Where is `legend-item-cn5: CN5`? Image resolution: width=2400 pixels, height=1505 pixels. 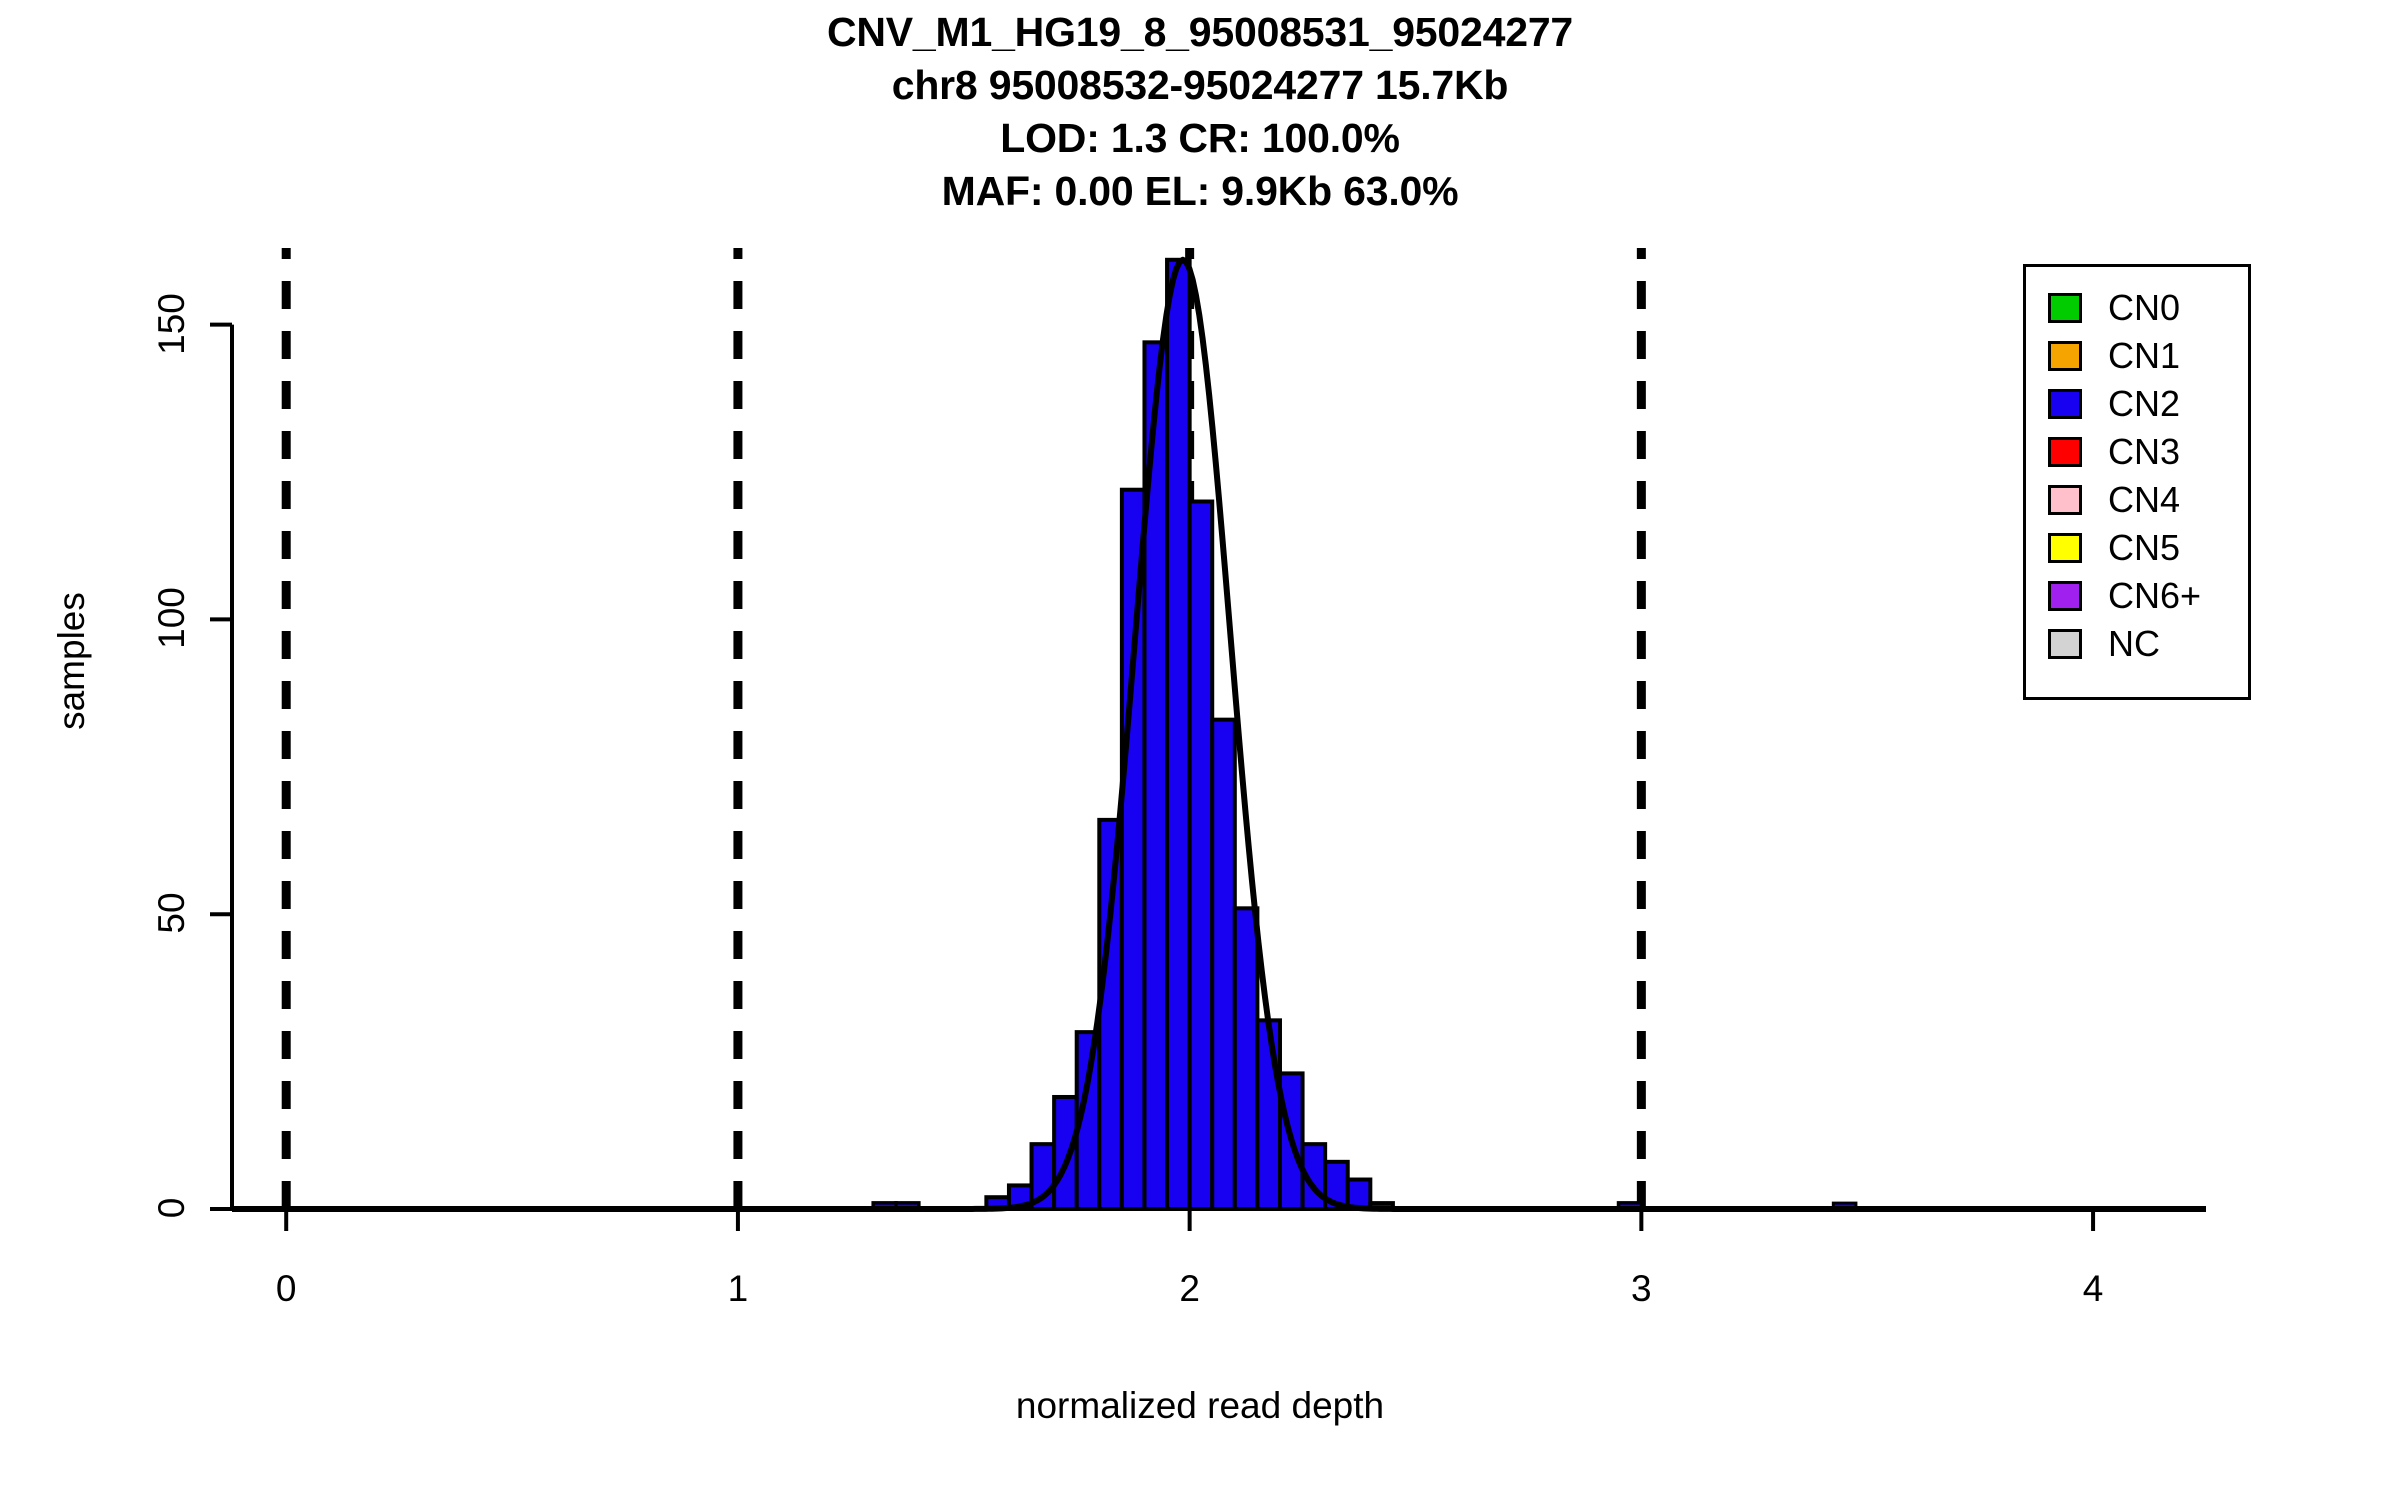 legend-item-cn5: CN5 is located at coordinates (2148, 549).